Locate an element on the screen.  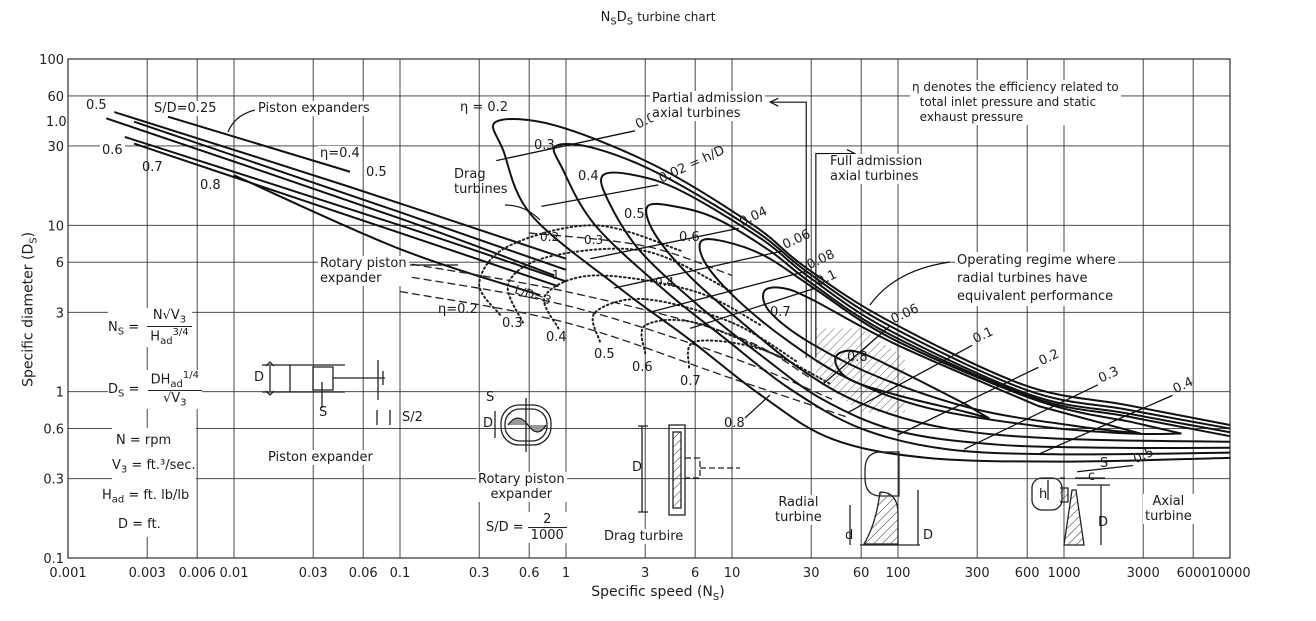
partial-eta-label: 0.3 is located at coordinates (544, 145).